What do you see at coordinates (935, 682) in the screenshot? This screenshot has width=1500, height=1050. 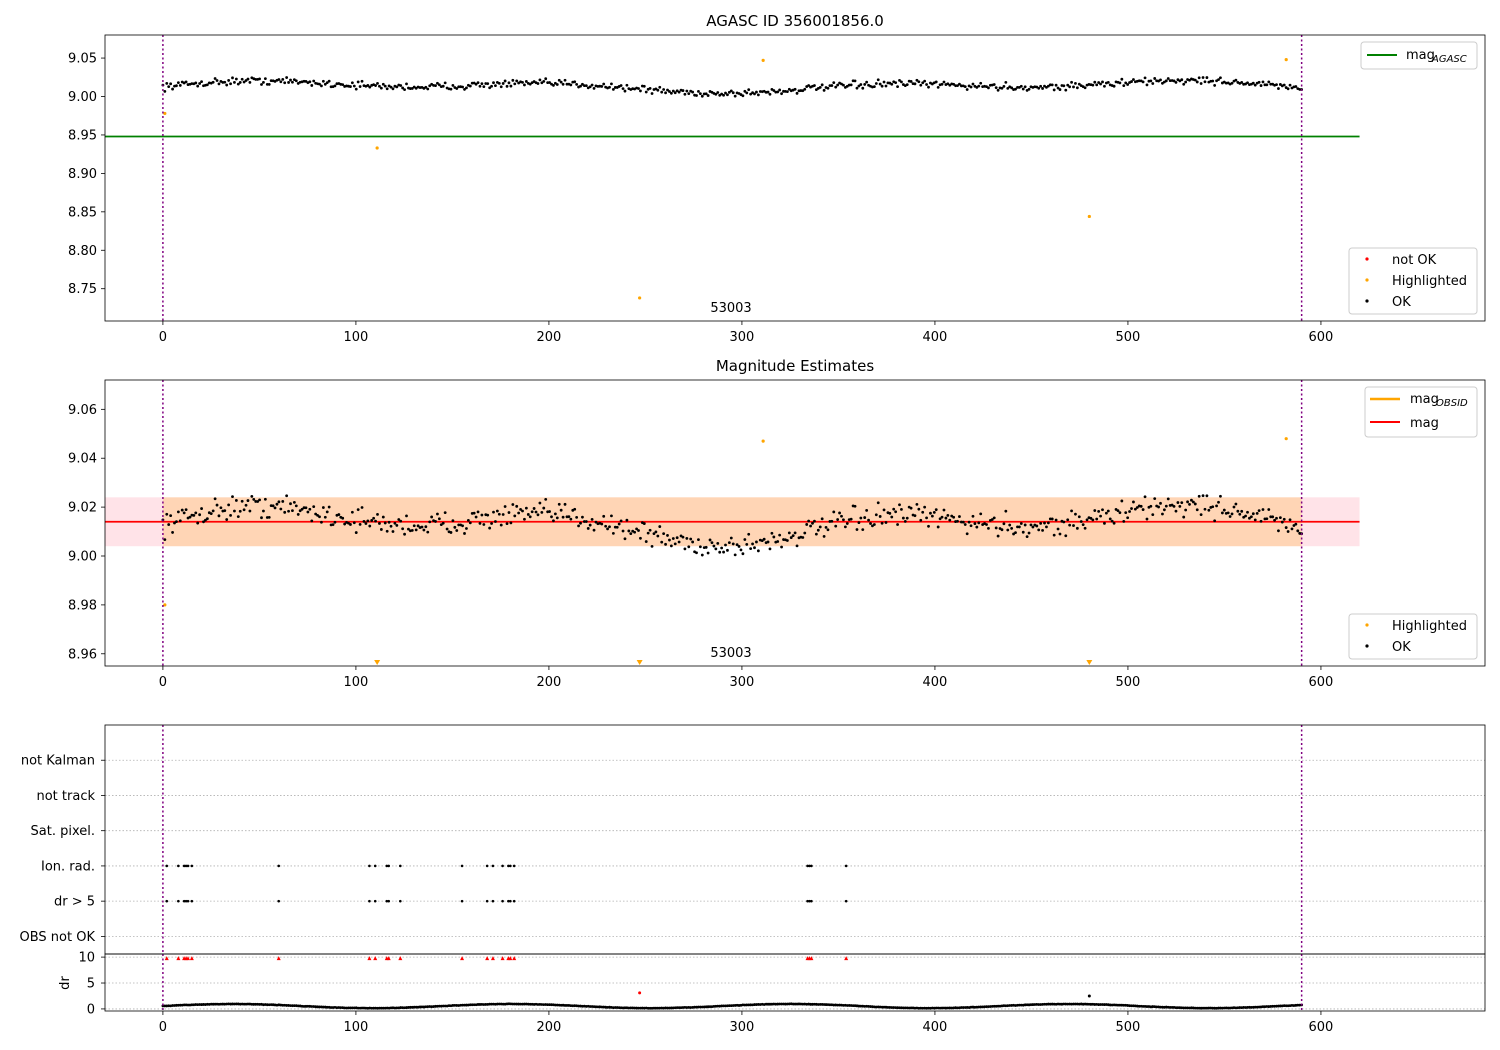 I see `x-tick-label: 400` at bounding box center [935, 682].